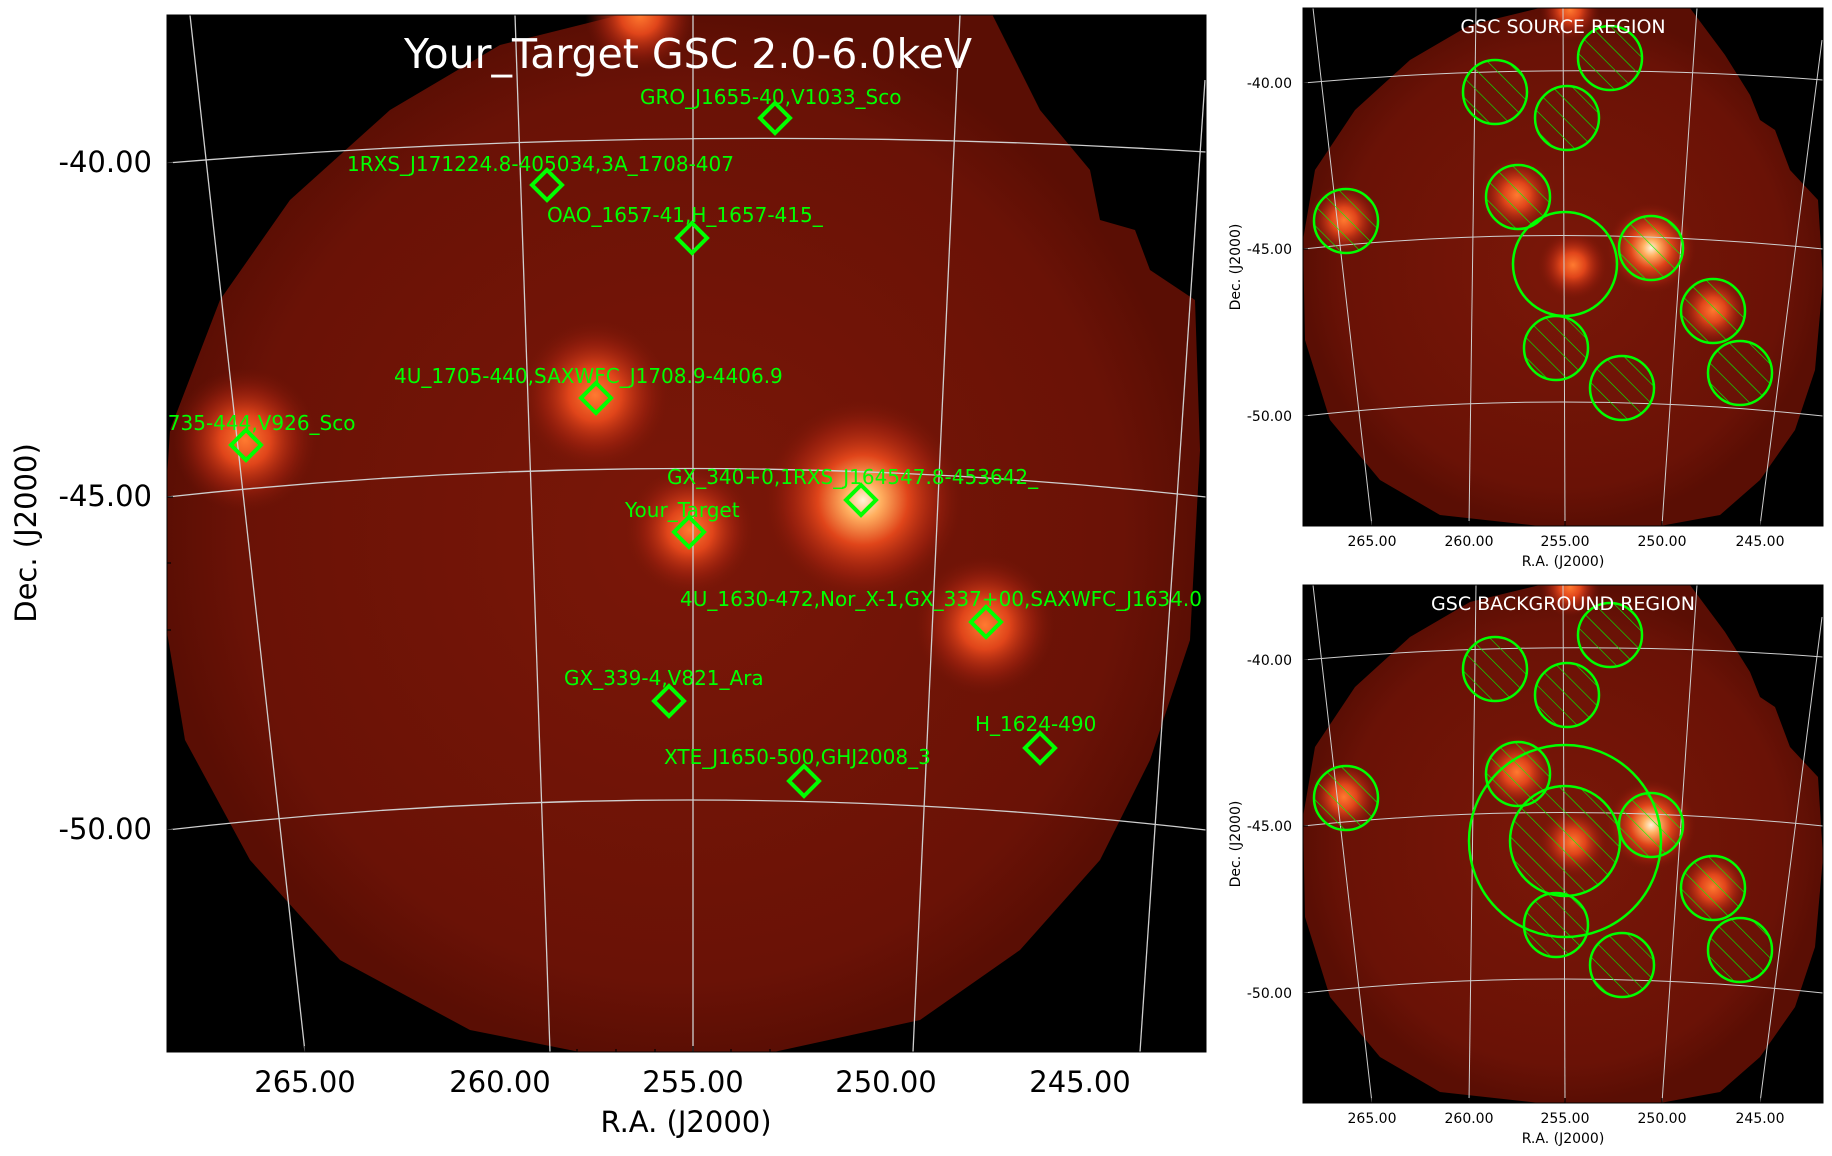 The image size is (1832, 1156). I want to click on source-label: XTE_J1650-500,GHJ2008_3, so click(797, 757).